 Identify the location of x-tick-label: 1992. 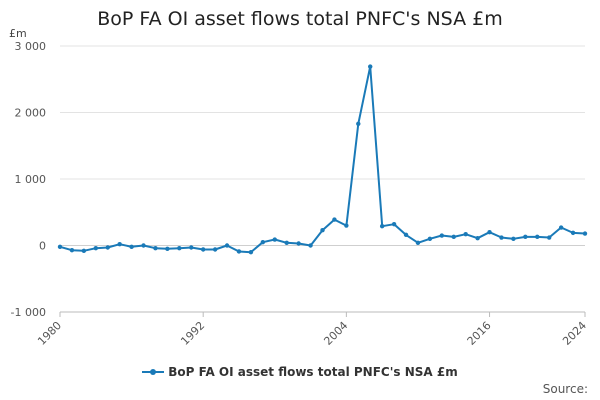
(192, 333).